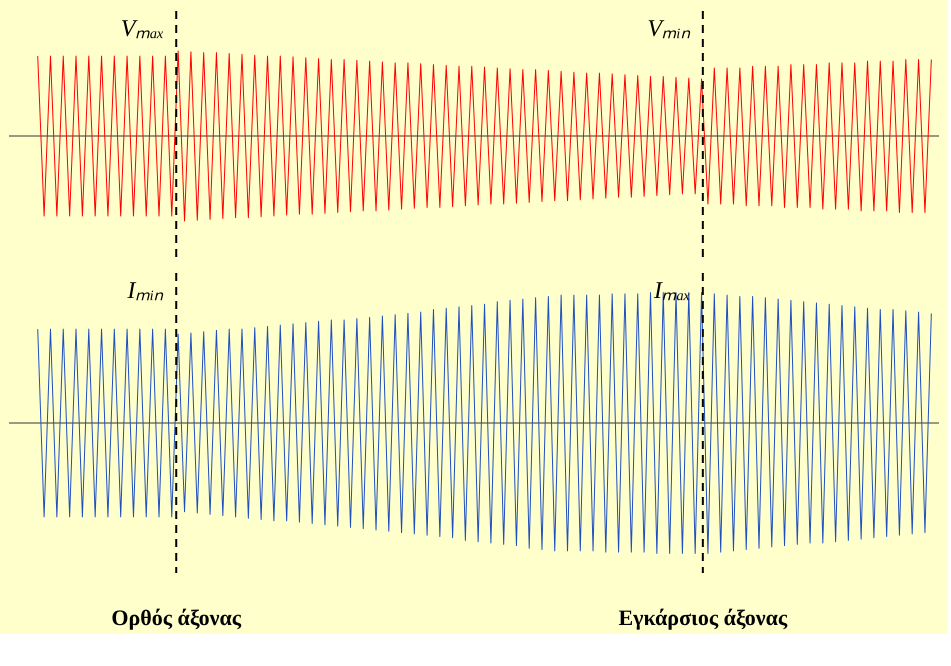 The height and width of the screenshot is (666, 951). What do you see at coordinates (145, 291) in the screenshot?
I see `annotation: Iₘᵢₙ` at bounding box center [145, 291].